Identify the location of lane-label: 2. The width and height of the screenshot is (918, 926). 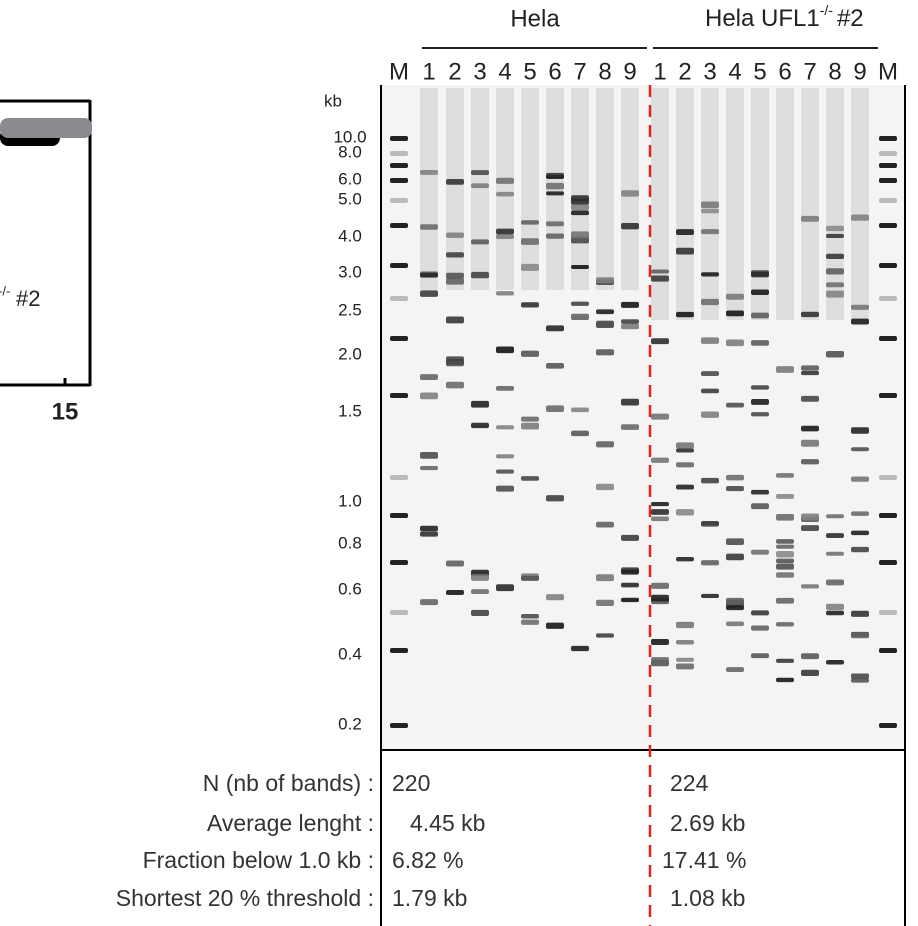
(454, 71).